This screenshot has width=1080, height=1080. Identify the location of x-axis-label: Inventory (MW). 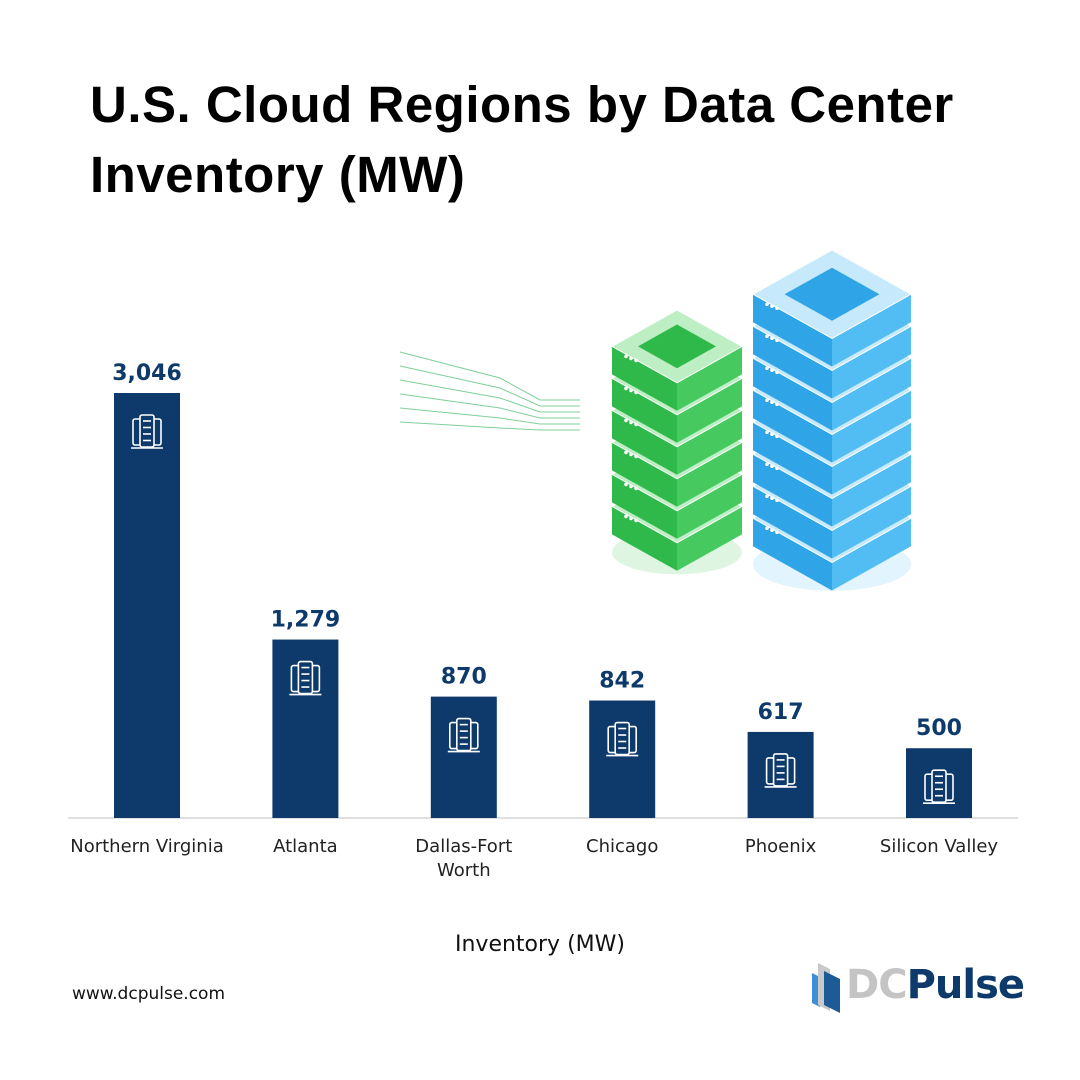
(540, 944).